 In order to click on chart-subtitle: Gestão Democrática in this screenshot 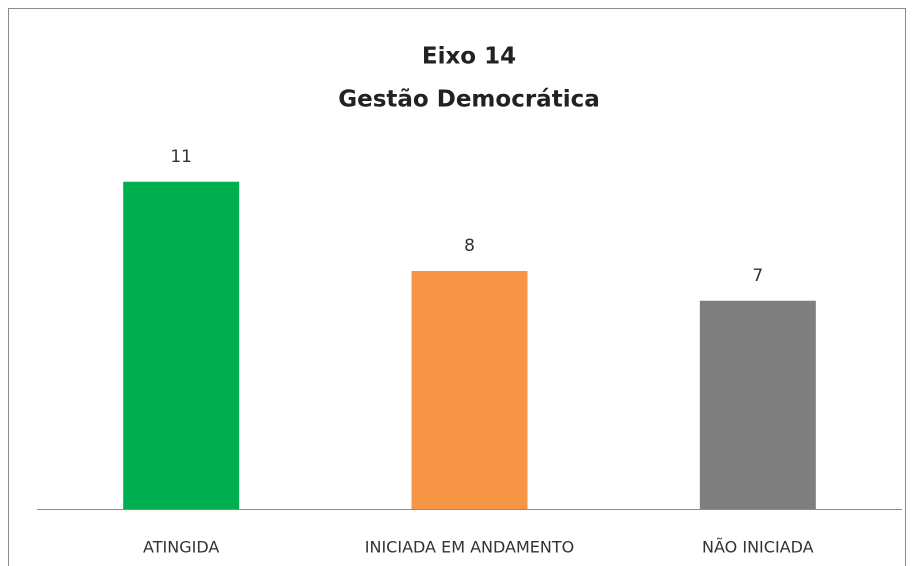, I will do `click(468, 100)`.